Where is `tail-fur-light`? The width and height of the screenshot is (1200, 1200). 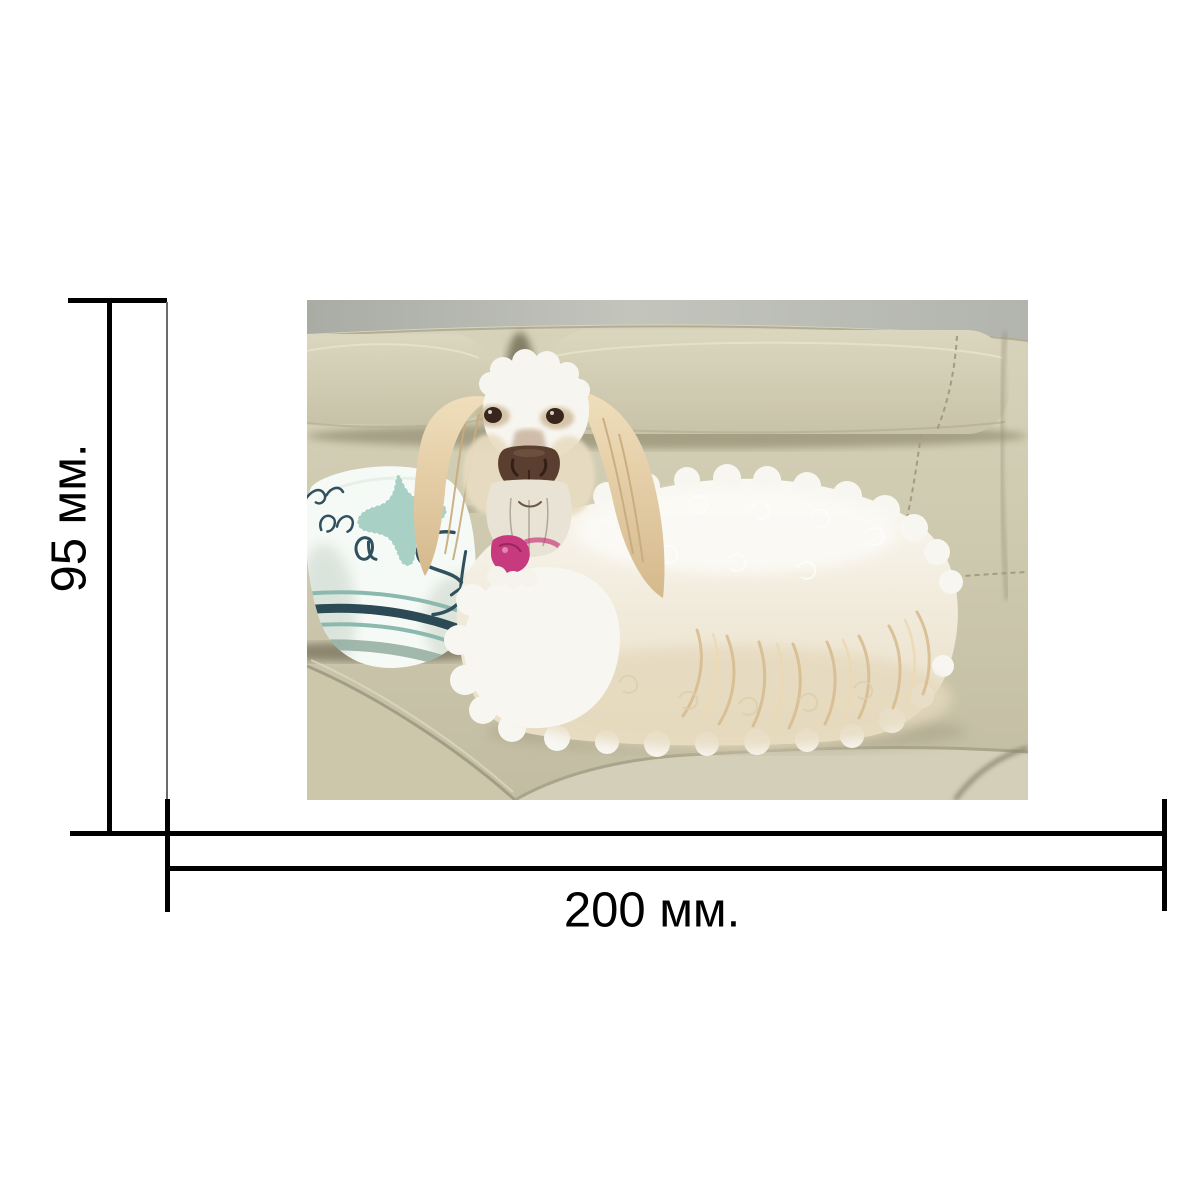
tail-fur-light is located at coordinates (808, 672).